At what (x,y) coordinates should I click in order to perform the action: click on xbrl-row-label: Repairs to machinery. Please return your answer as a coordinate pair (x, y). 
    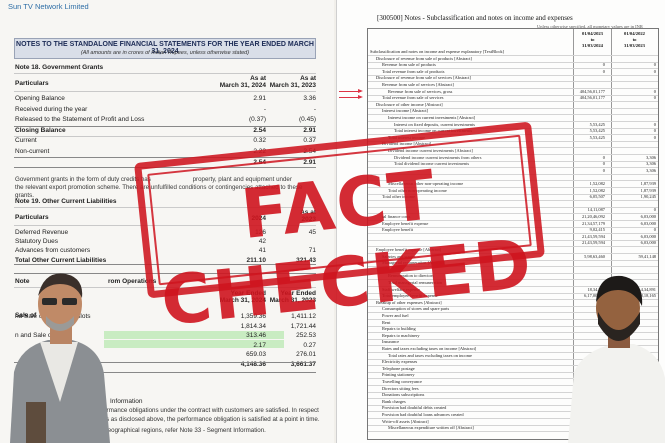
    Looking at the image, I should click on (401, 335).